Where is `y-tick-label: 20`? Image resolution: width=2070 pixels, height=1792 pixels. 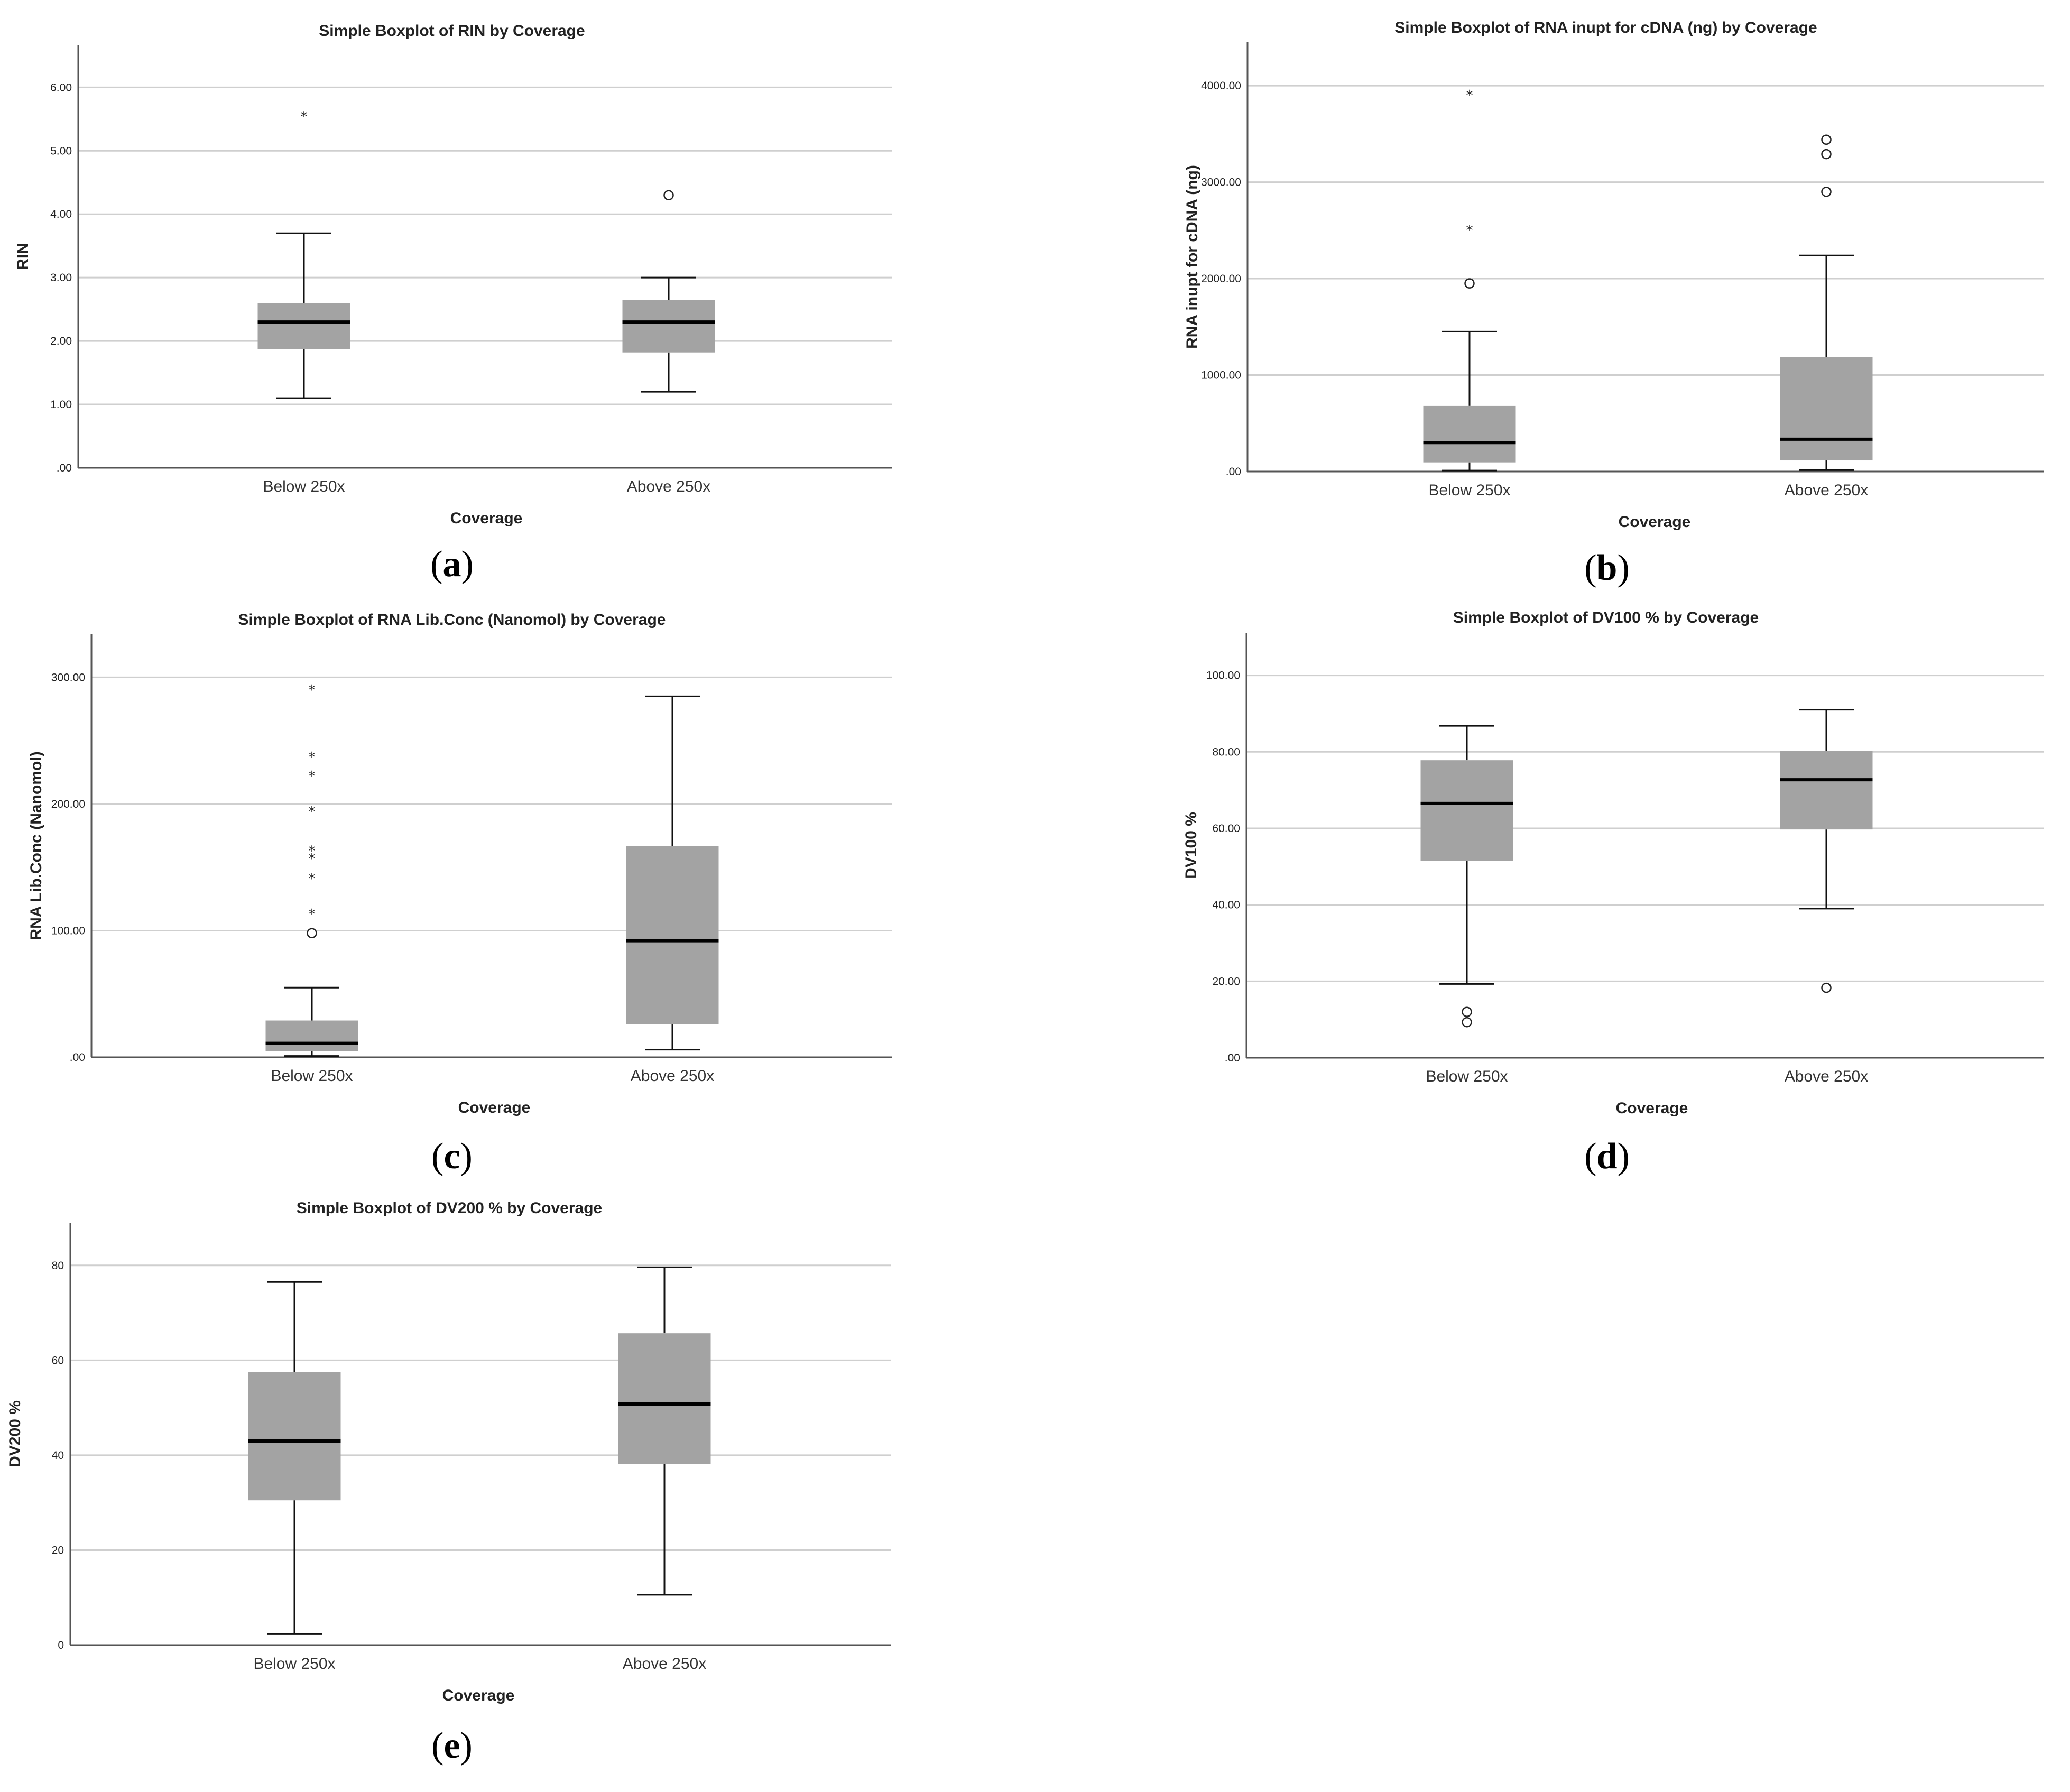 y-tick-label: 20 is located at coordinates (58, 1550).